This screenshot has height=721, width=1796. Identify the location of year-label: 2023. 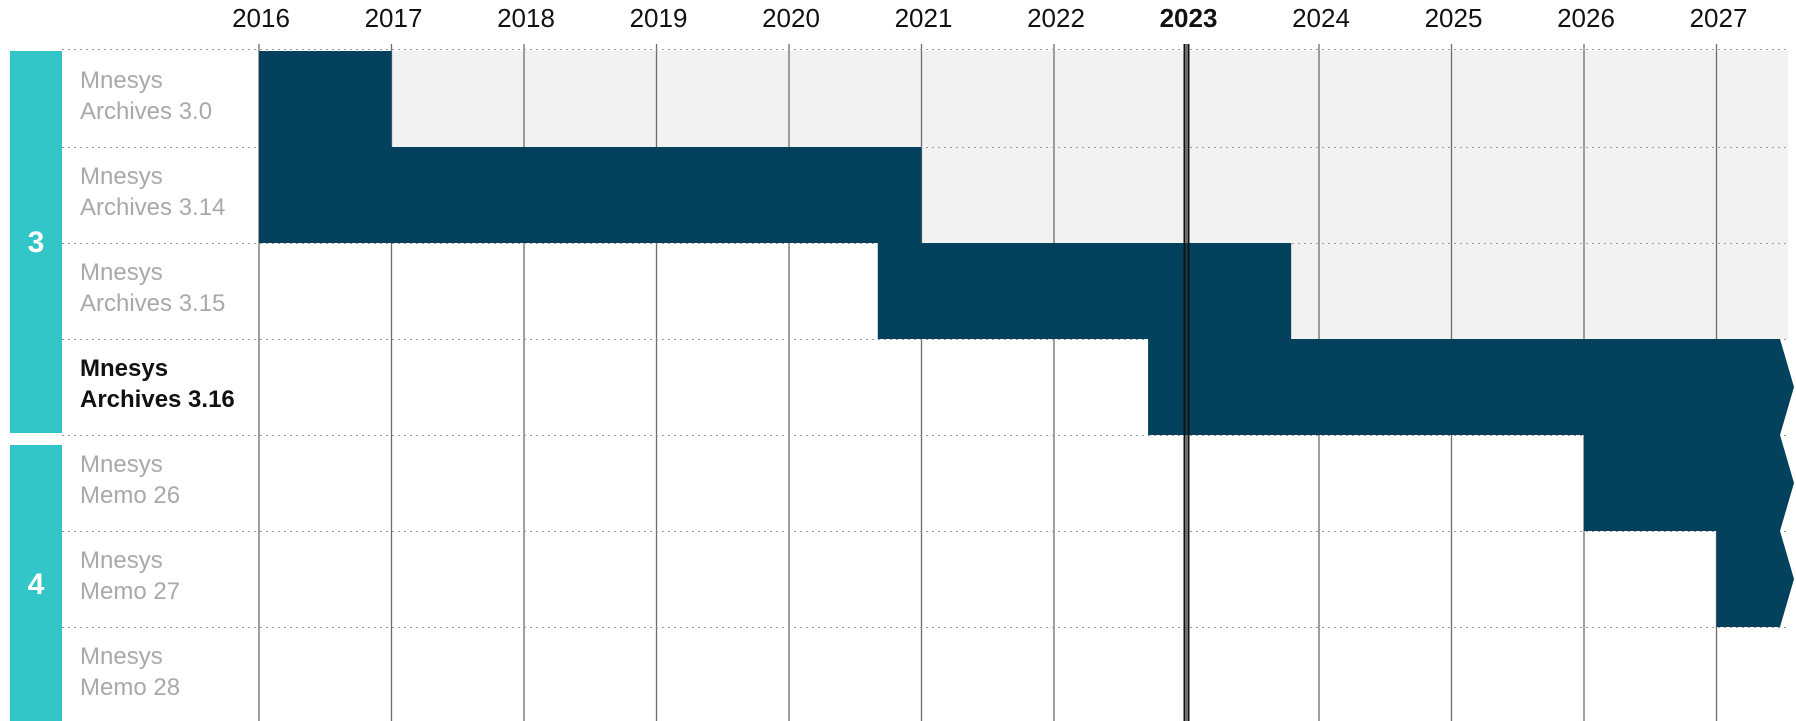
(1189, 18).